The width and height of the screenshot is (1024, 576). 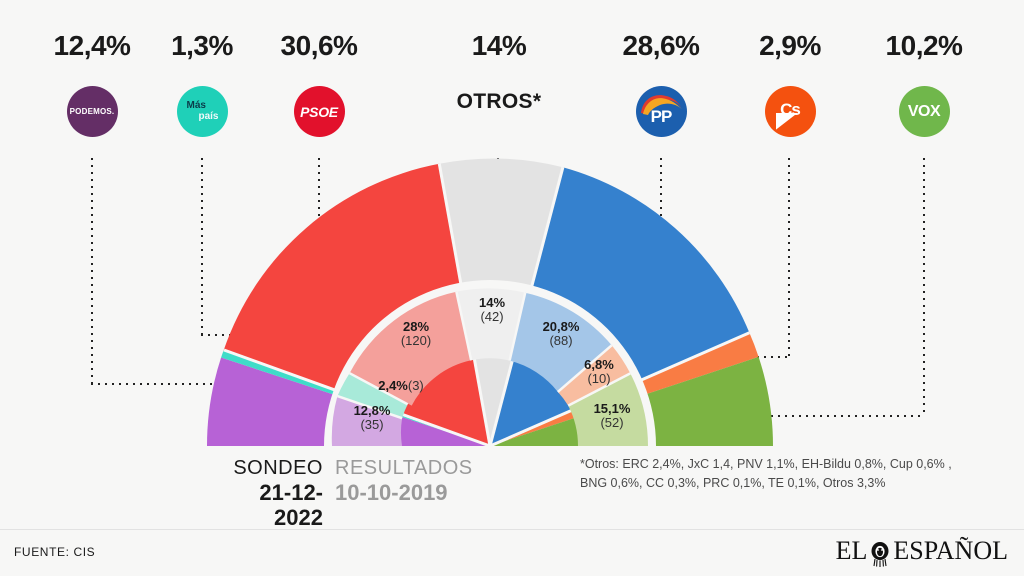 What do you see at coordinates (372, 424) in the screenshot?
I see `inner-label-podemos-seats: (35)` at bounding box center [372, 424].